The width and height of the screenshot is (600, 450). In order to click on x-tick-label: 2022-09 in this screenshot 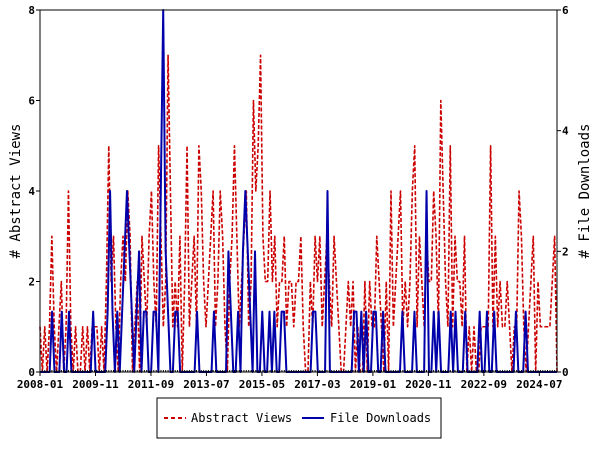, I will do `click(484, 384)`.